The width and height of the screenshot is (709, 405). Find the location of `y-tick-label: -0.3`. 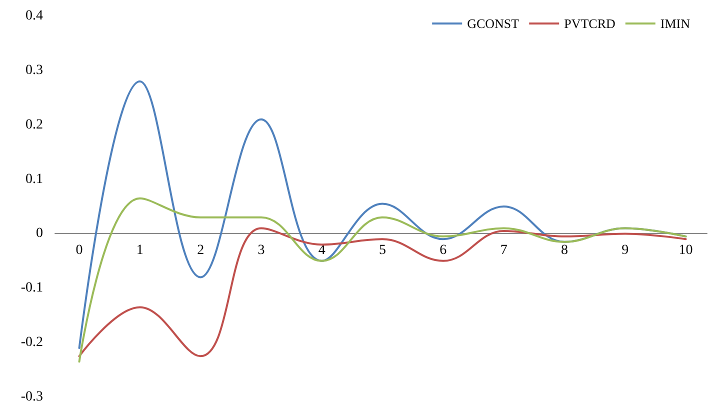

y-tick-label: -0.3 is located at coordinates (31, 397).